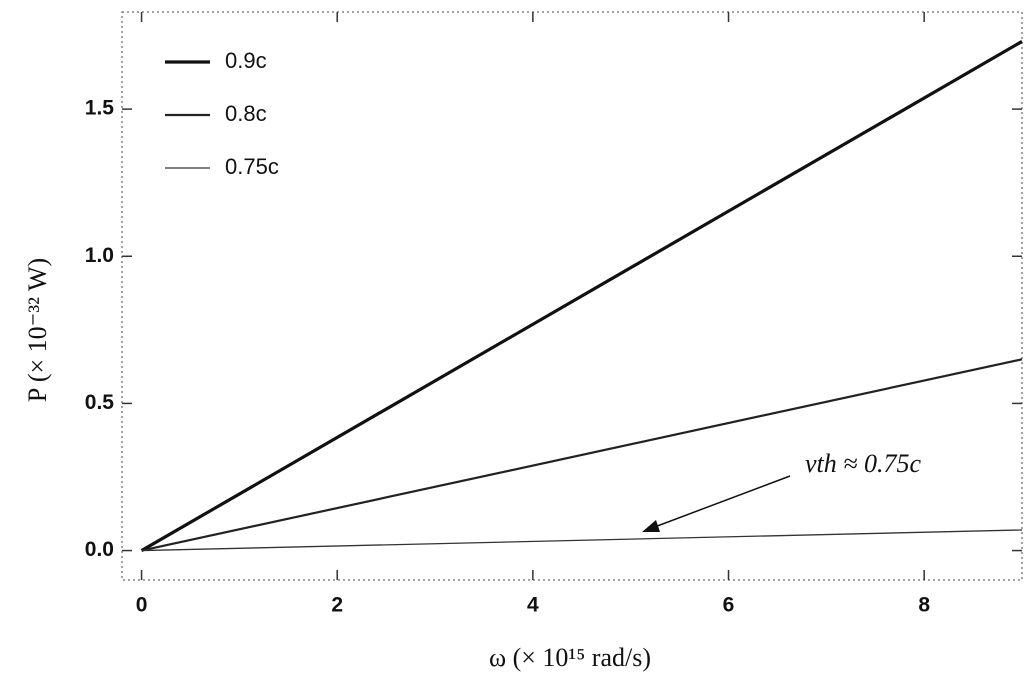  Describe the element at coordinates (533, 605) in the screenshot. I see `x-tick-label: 4` at that location.